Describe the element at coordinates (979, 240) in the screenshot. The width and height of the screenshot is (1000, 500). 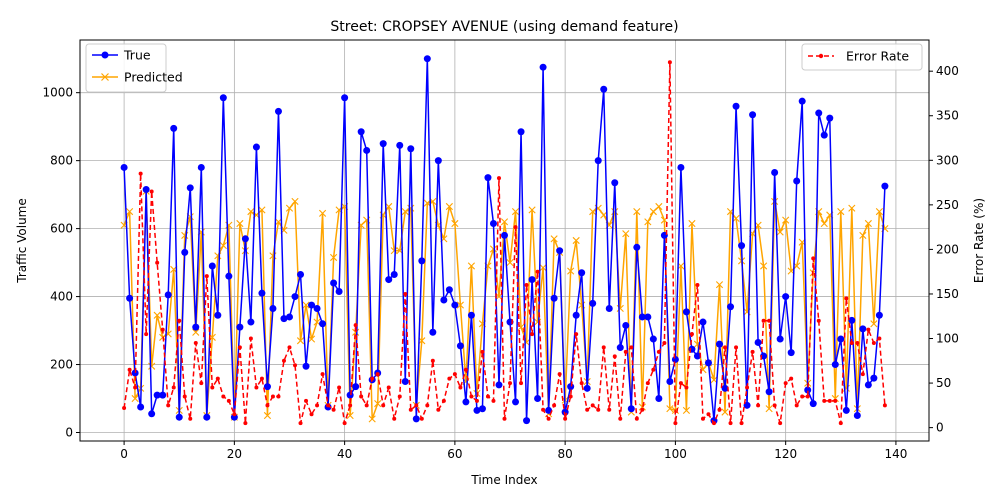
I see `y2-axis-label: Error Rate (%)` at that location.